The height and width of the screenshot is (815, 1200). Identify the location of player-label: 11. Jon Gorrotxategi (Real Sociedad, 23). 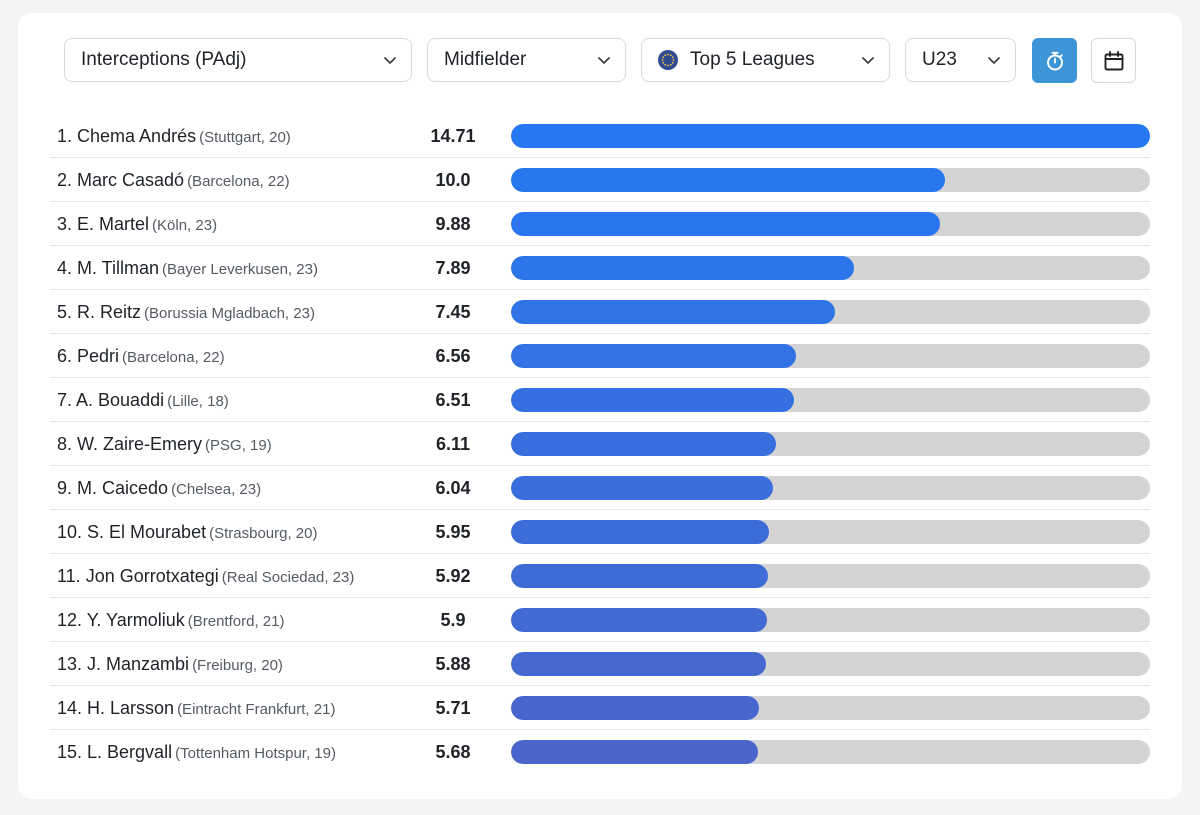
(205, 576).